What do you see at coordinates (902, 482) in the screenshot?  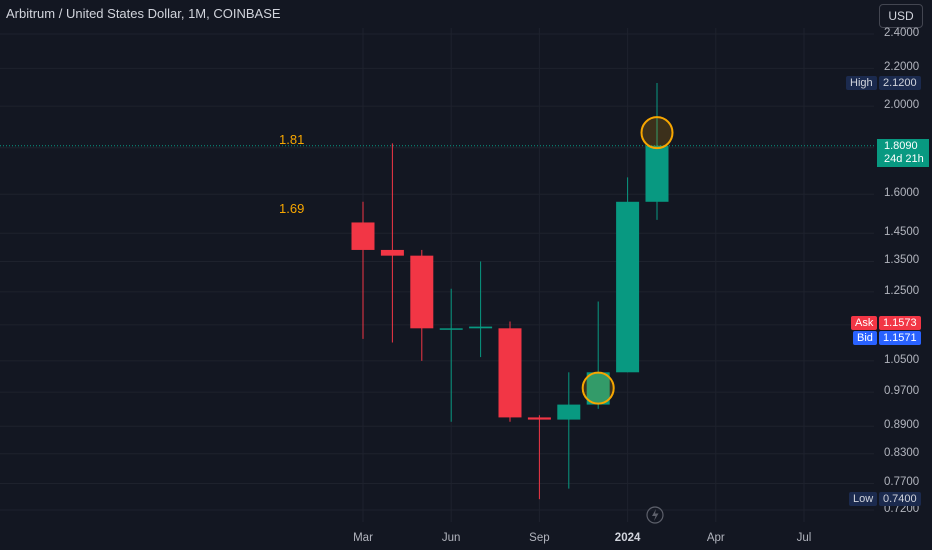 I see `price-tick-label: 0.7700` at bounding box center [902, 482].